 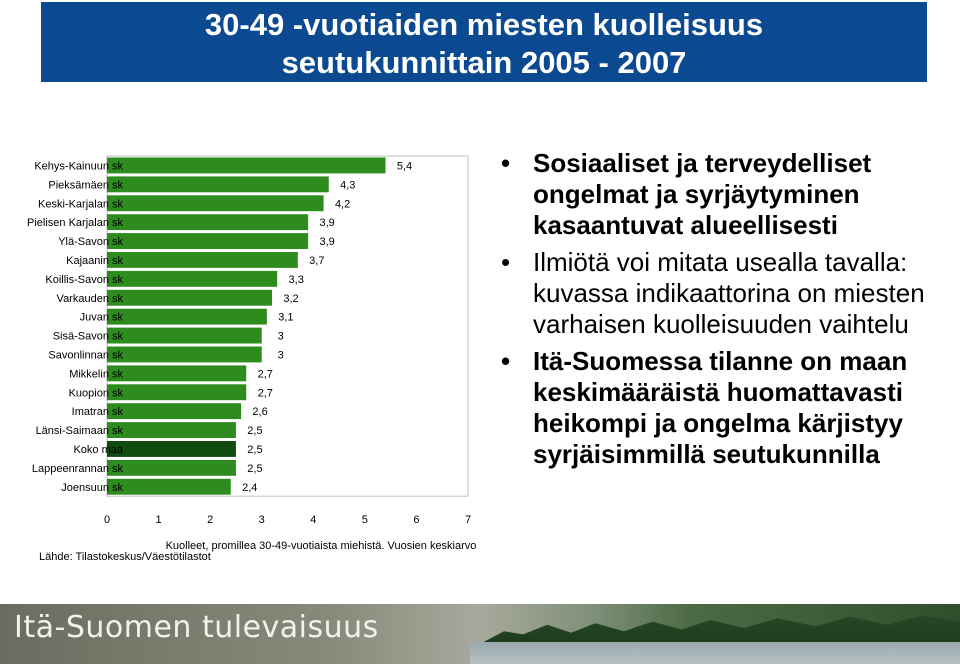 I want to click on category-label: Varkauden sk, so click(x=90, y=299).